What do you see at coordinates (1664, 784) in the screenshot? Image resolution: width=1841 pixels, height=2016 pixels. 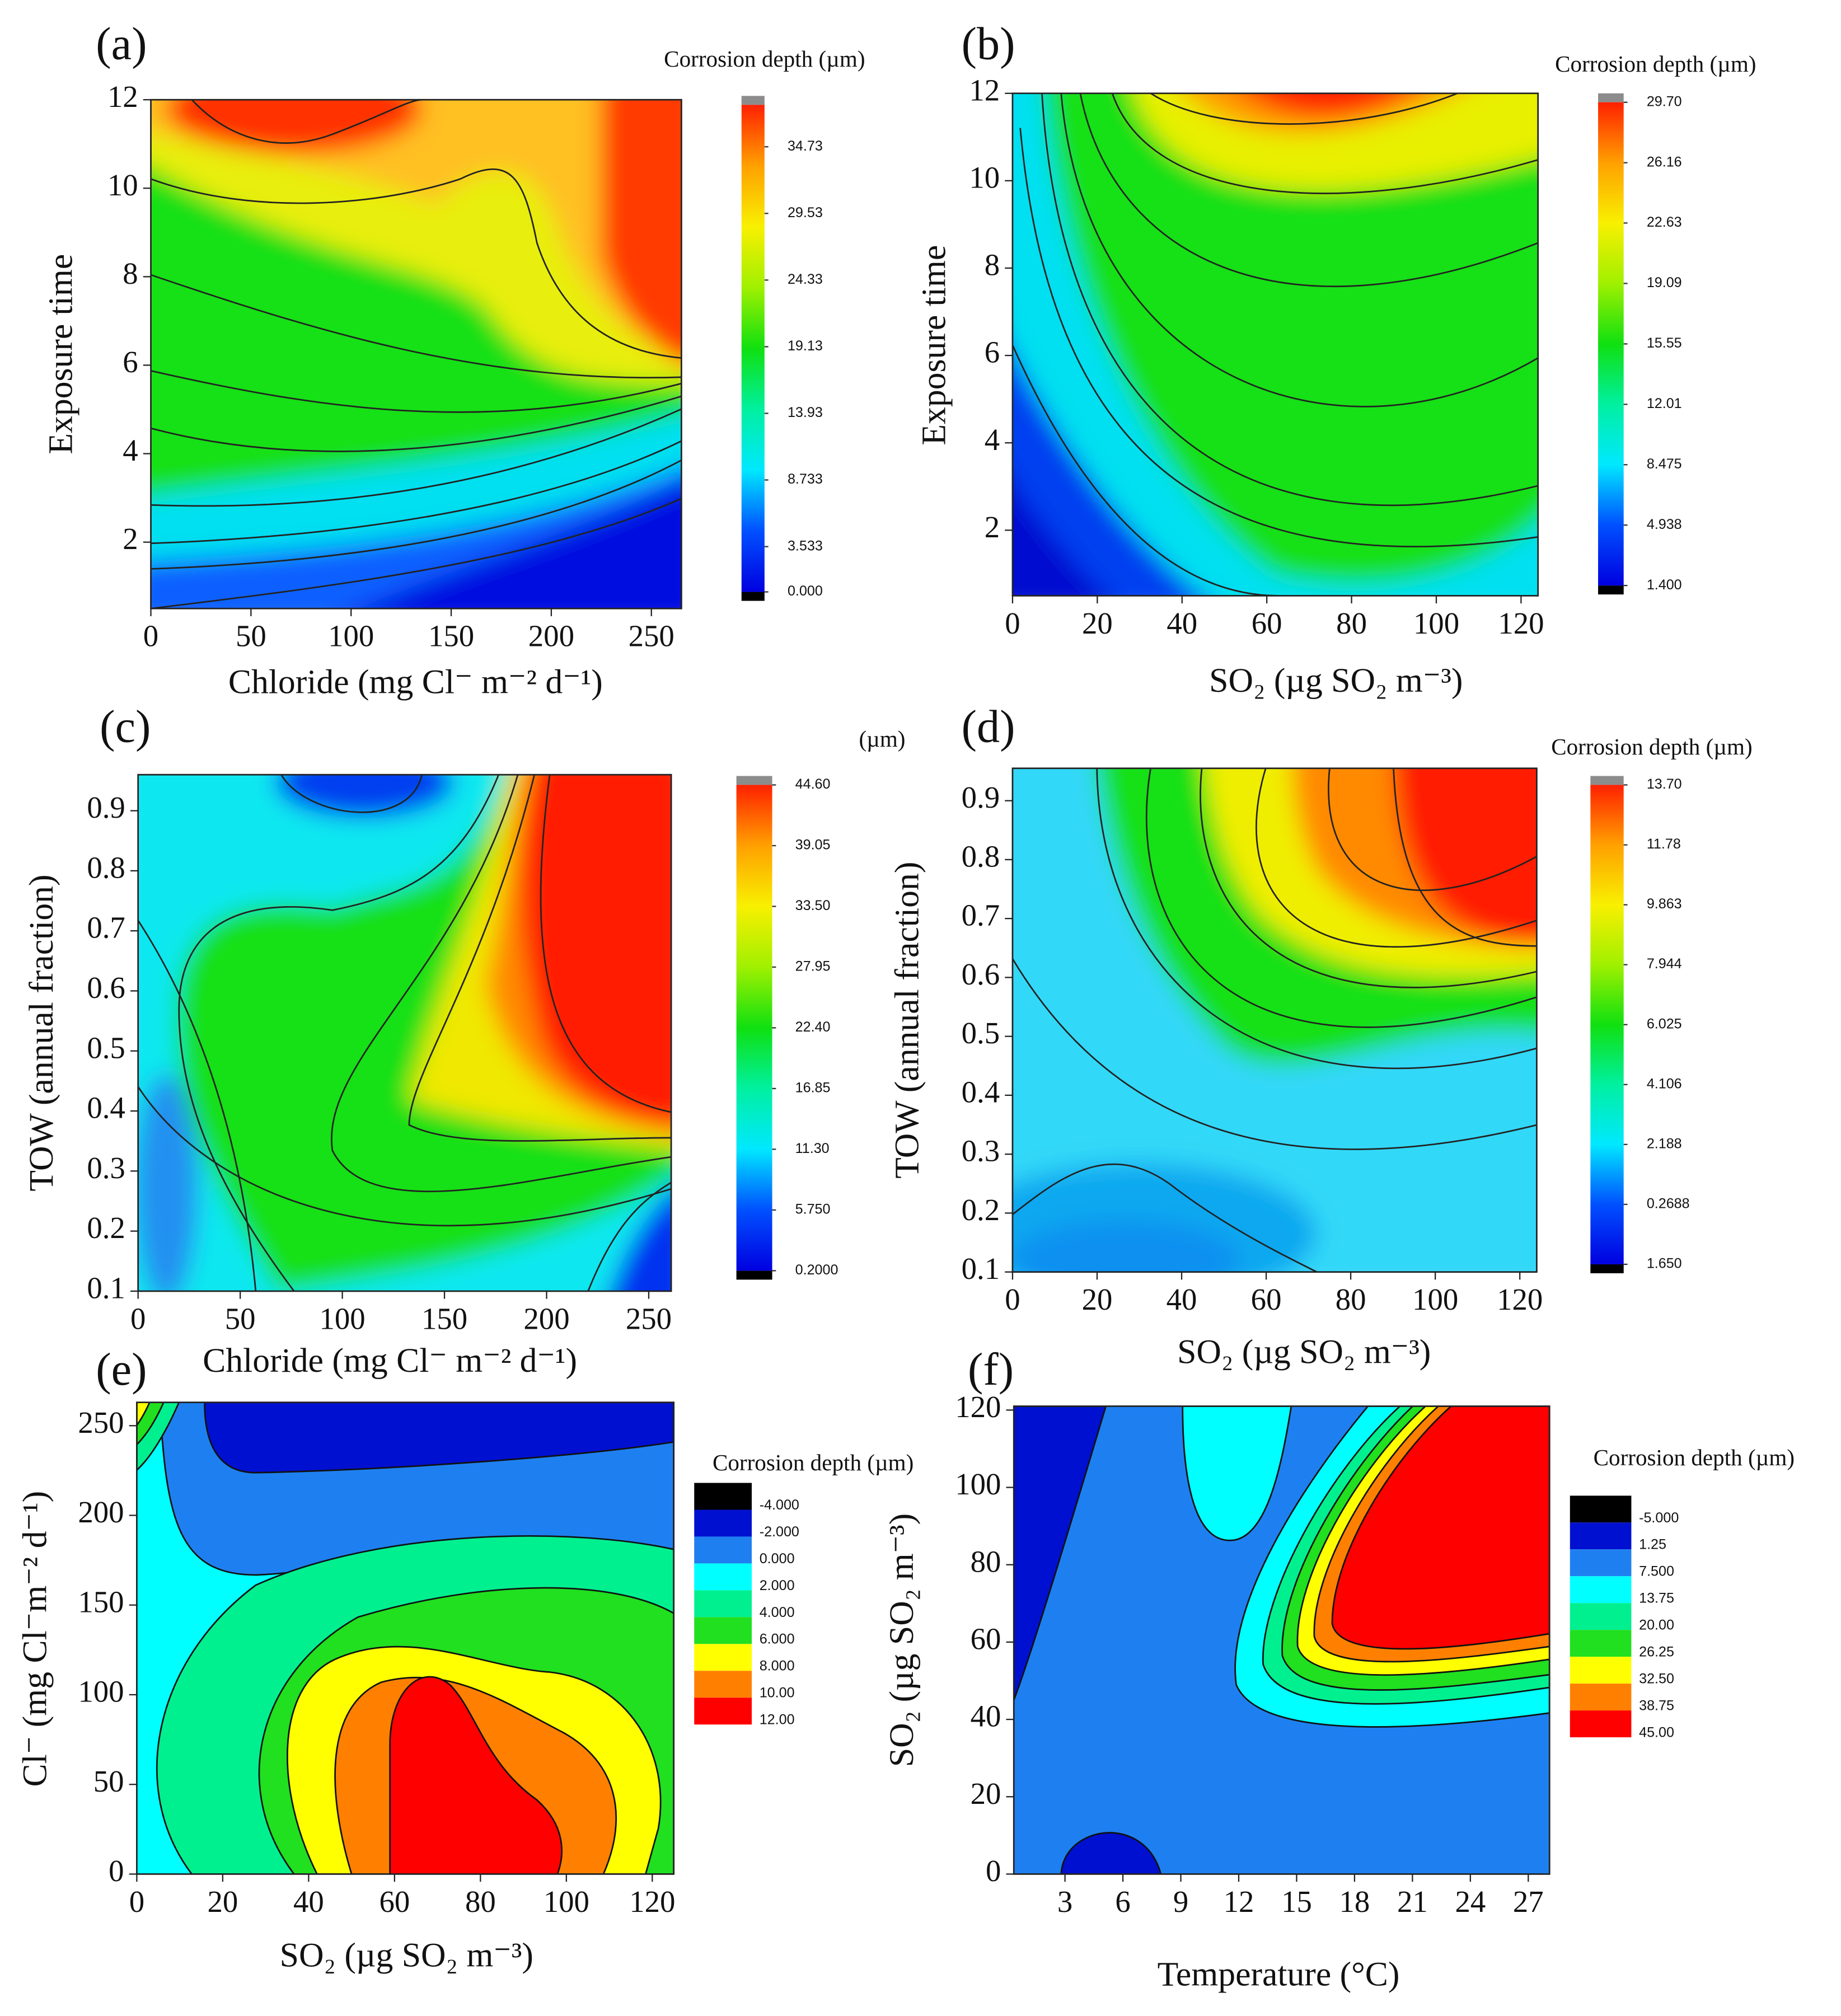 I see `colorbar-label: 13.70` at bounding box center [1664, 784].